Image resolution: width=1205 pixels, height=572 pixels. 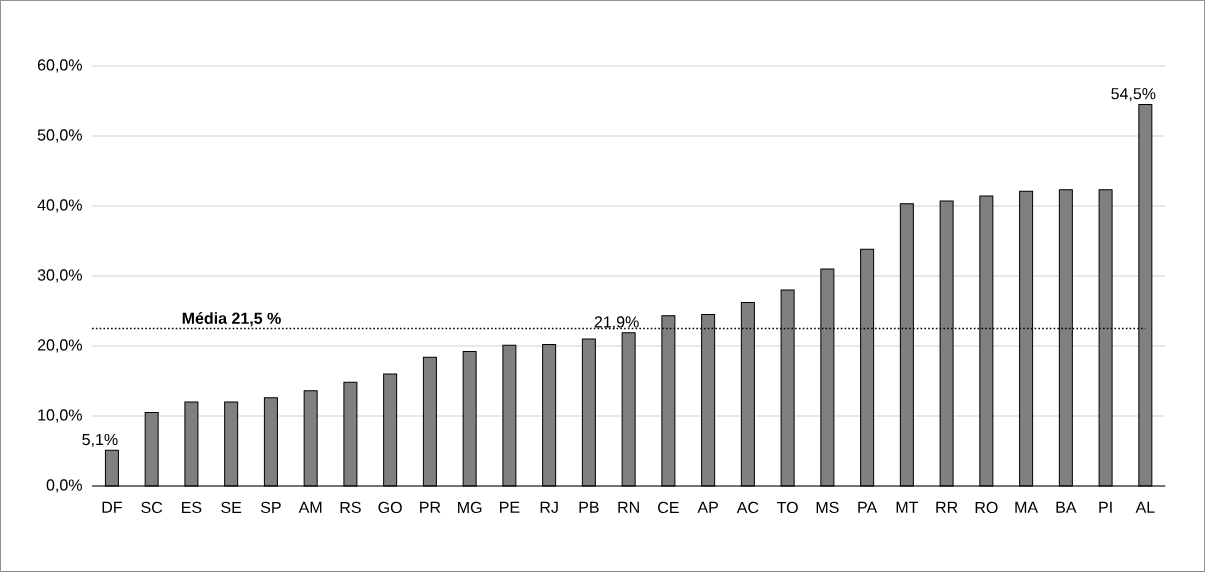 I want to click on x-tick-label: SC, so click(x=152, y=507).